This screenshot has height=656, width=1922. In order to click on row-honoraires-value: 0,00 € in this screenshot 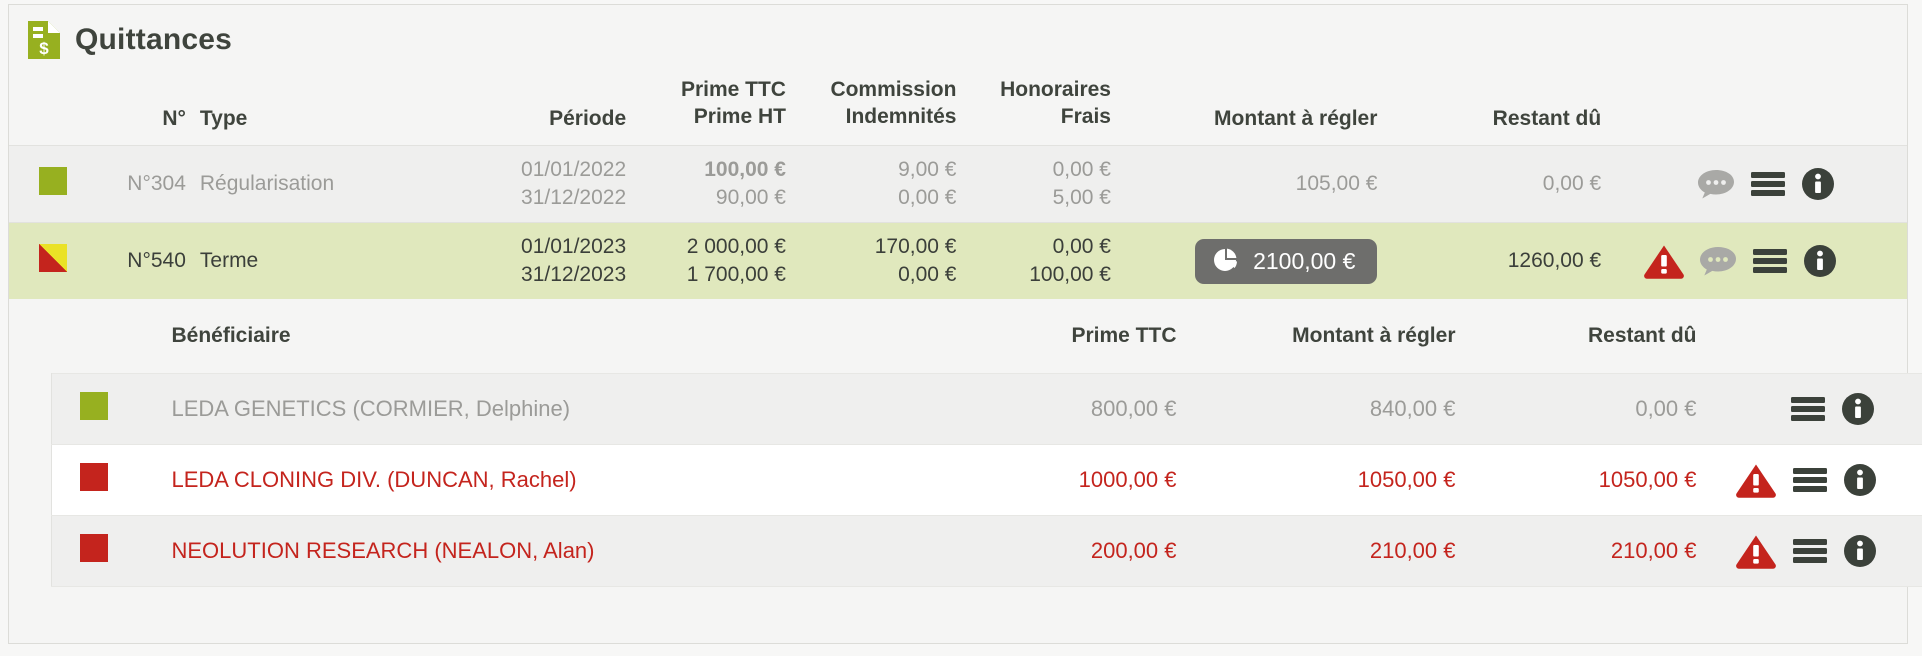, I will do `click(1081, 170)`.